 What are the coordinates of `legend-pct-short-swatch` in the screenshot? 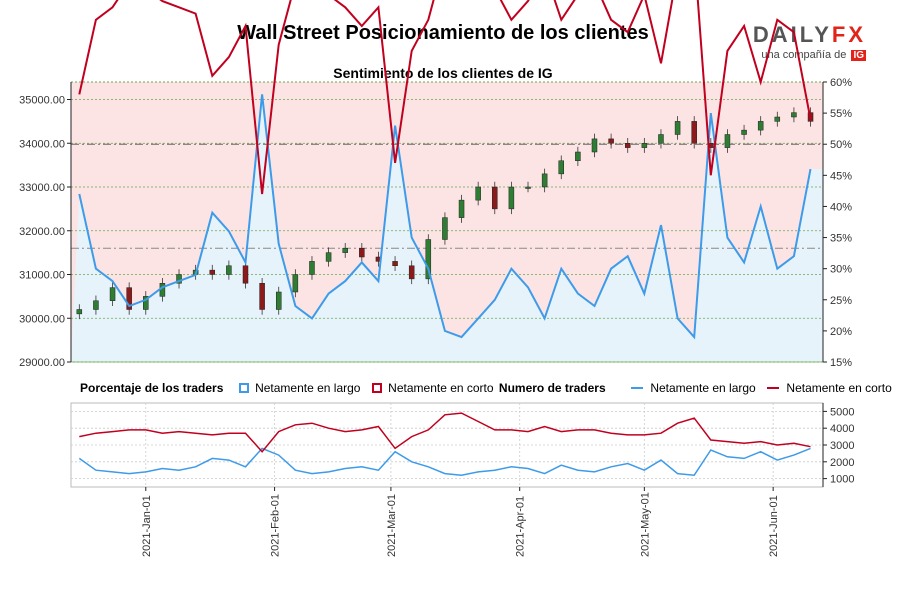 It's located at (376, 387).